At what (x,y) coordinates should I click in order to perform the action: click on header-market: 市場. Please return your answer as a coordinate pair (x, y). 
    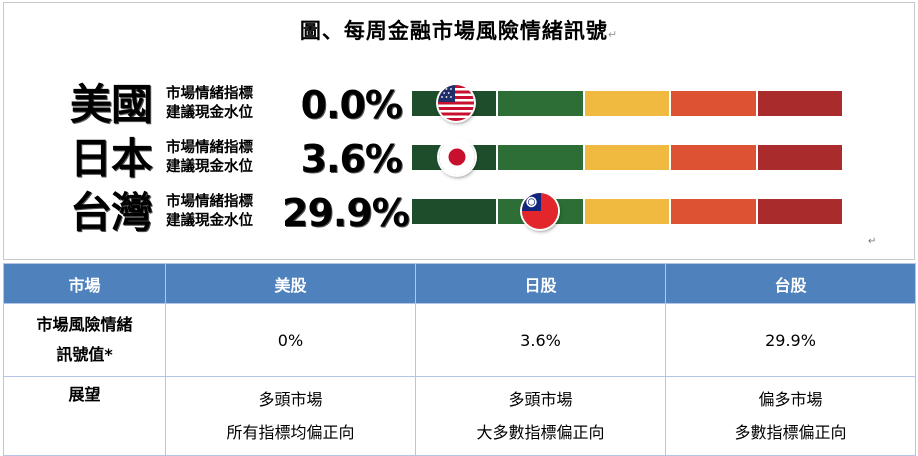
    Looking at the image, I should click on (84, 283).